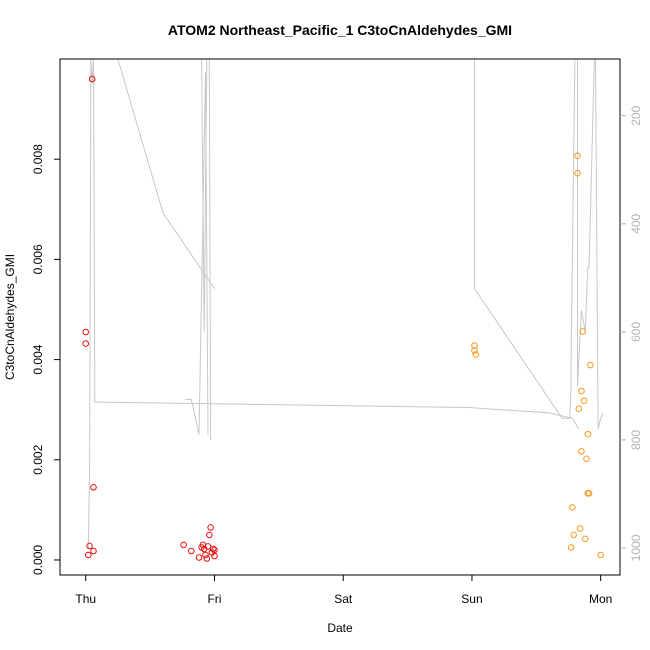  What do you see at coordinates (636, 440) in the screenshot?
I see `y-right-tick-label: 800` at bounding box center [636, 440].